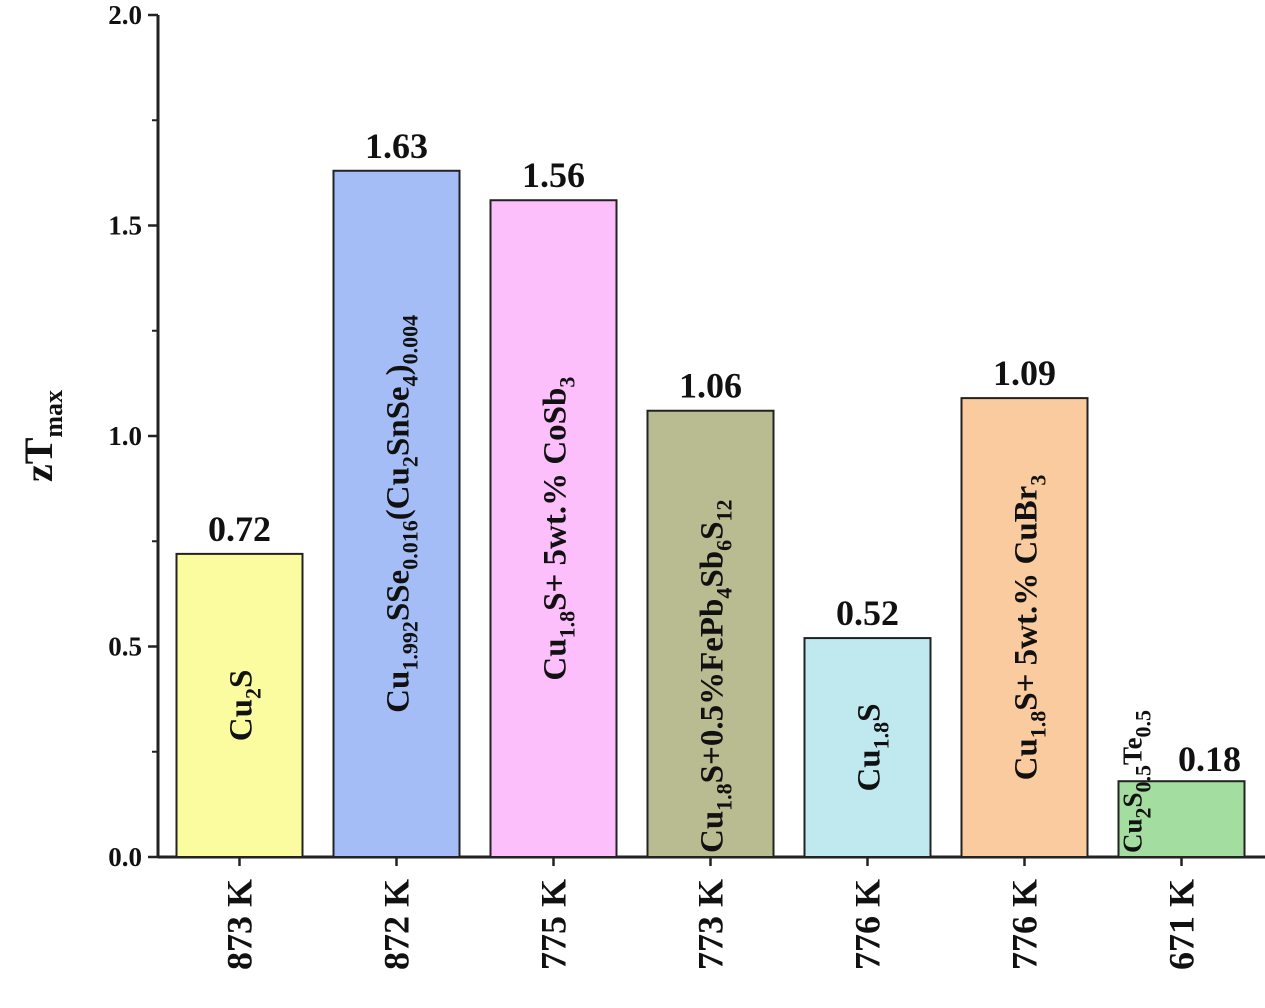  Describe the element at coordinates (711, 924) in the screenshot. I see `x-category-label: 773 K` at that location.